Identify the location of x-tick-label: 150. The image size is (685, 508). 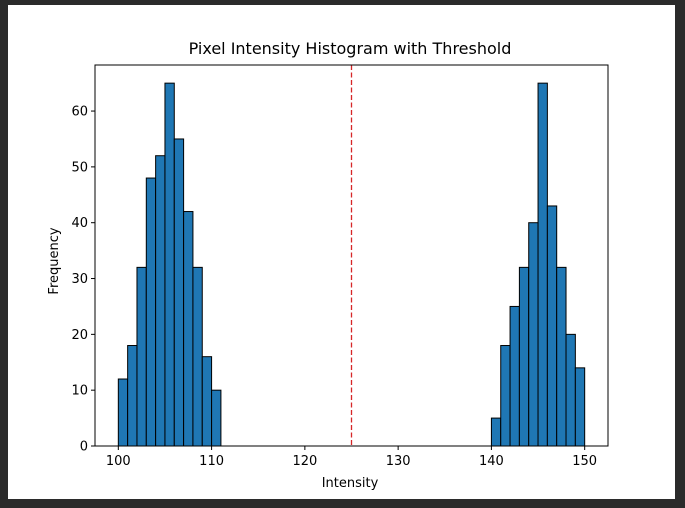
(584, 461).